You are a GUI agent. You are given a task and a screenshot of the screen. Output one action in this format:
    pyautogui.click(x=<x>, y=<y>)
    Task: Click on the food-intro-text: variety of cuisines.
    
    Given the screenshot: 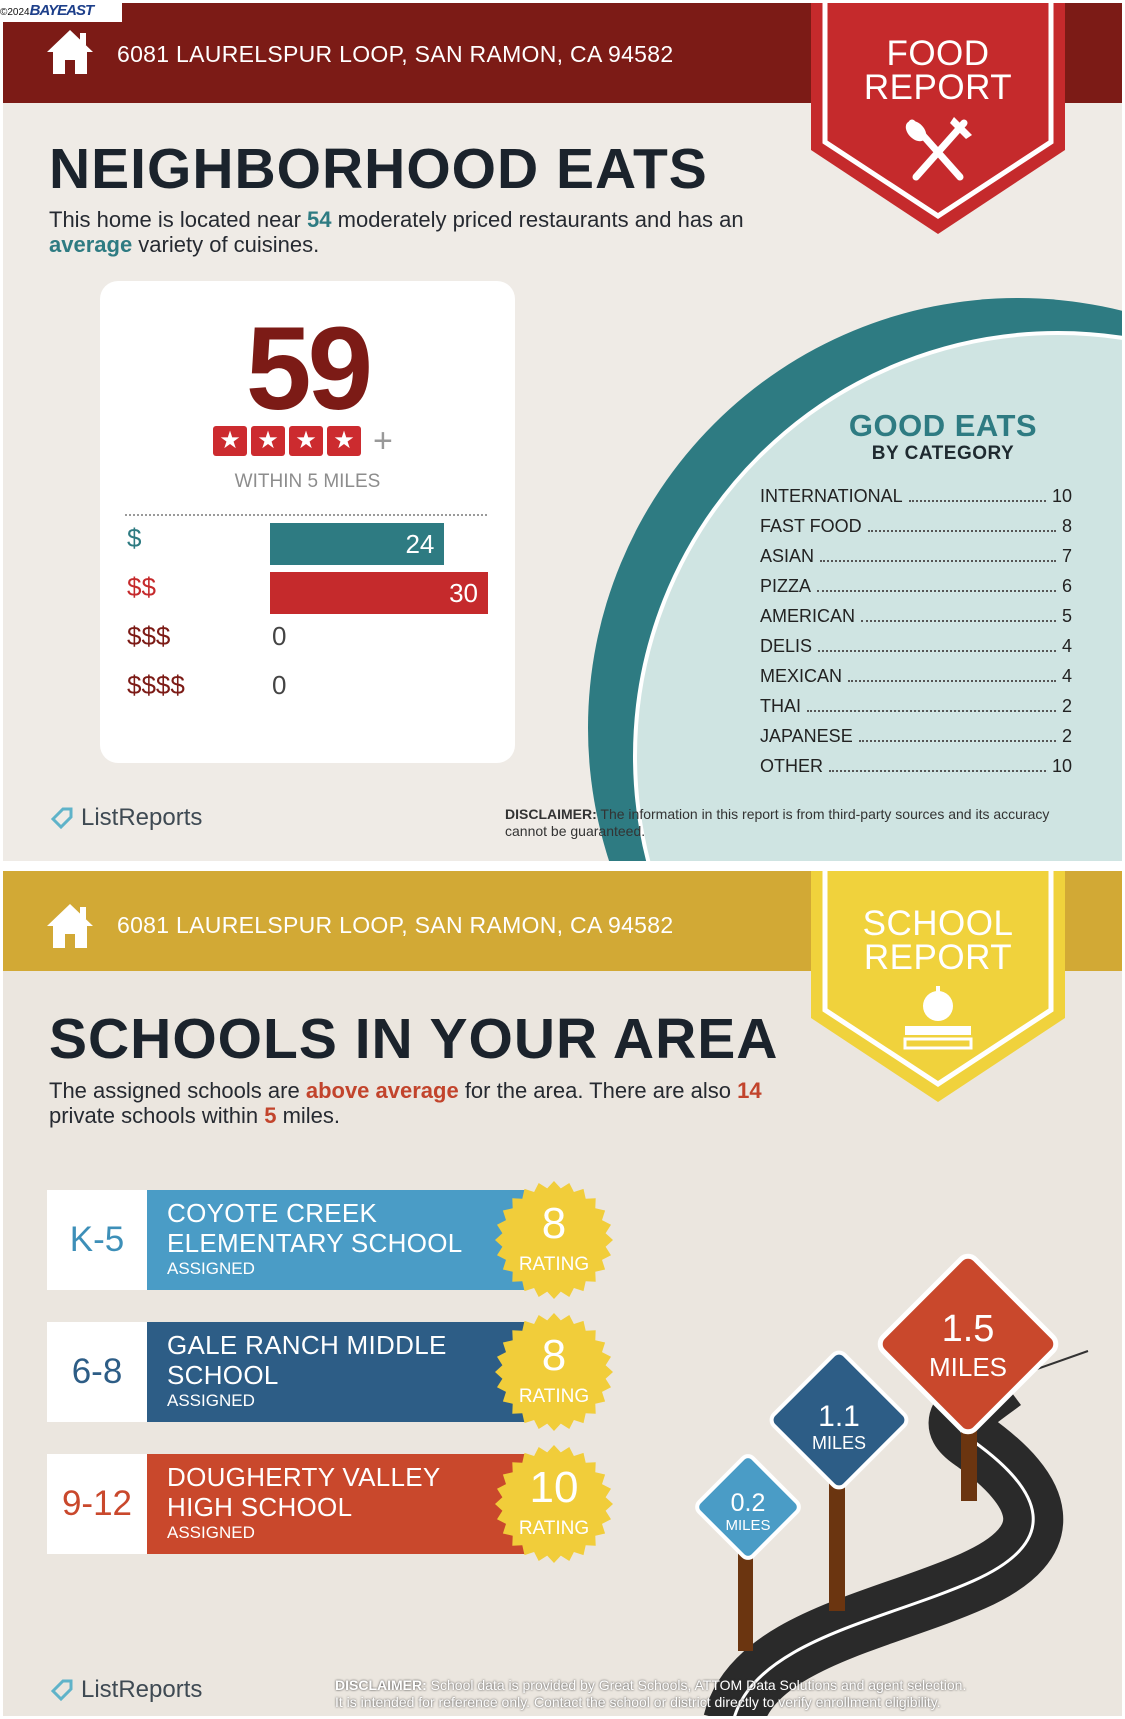 What is the action you would take?
    pyautogui.click(x=226, y=244)
    